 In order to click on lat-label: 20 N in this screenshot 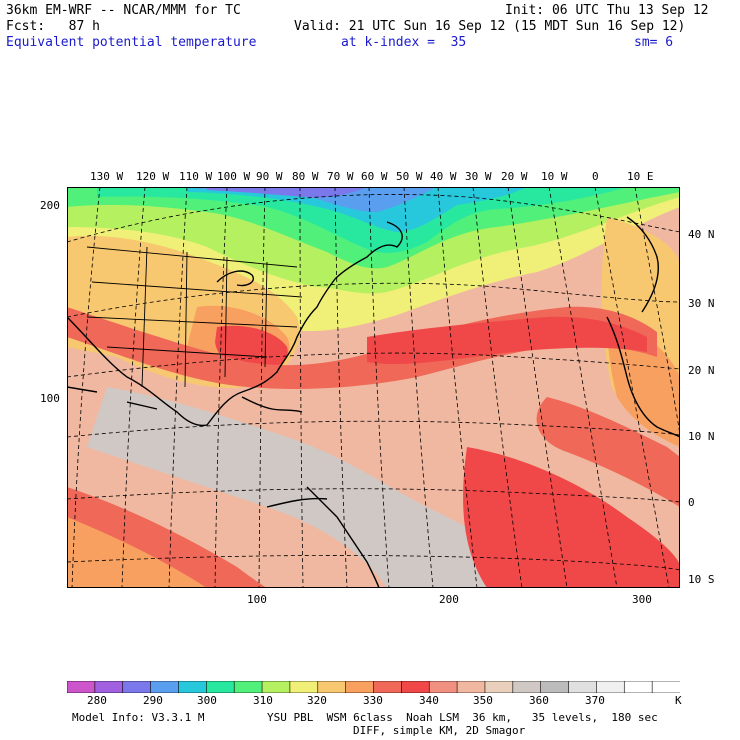, I will do `click(701, 370)`.